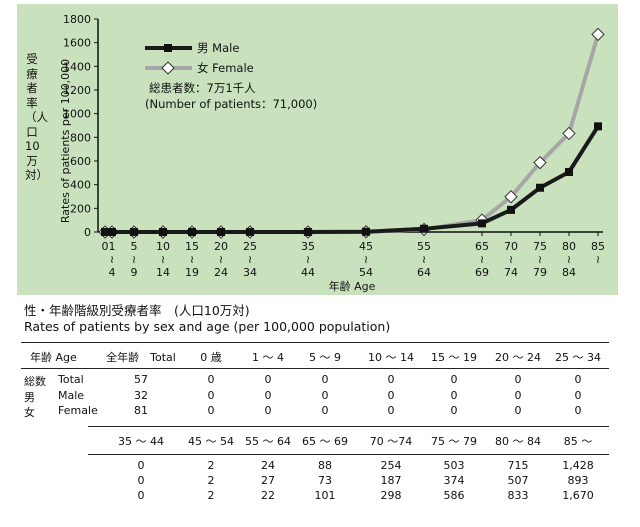 This screenshot has height=527, width=640. What do you see at coordinates (202, 88) in the screenshot?
I see `patients-annotation-jp: 総患者数：7万1千人` at bounding box center [202, 88].